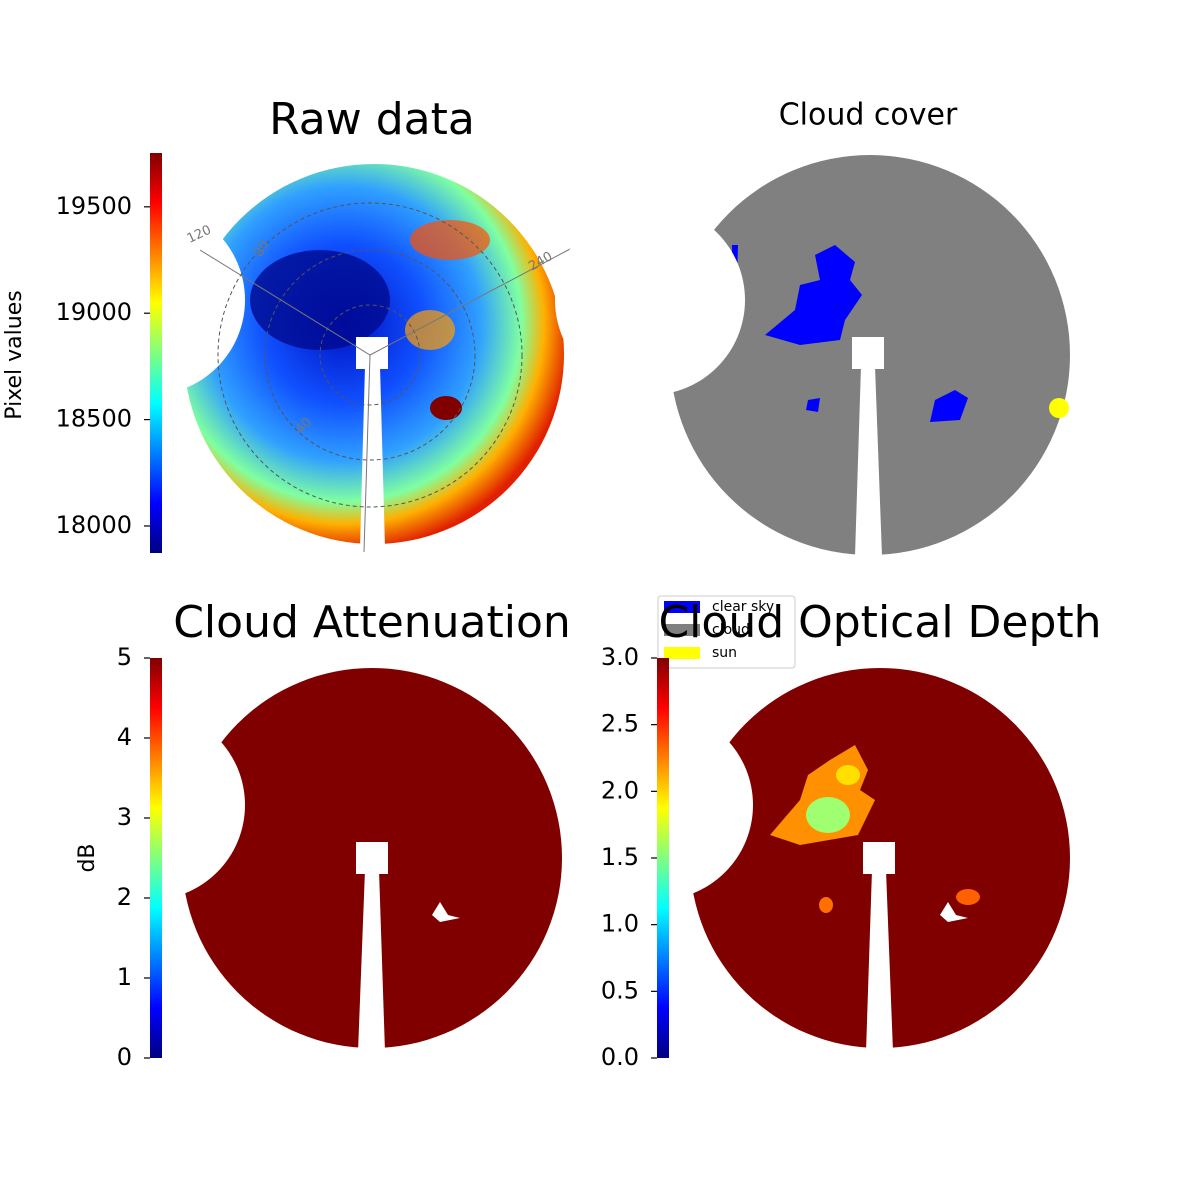 The image size is (1200, 1200). What do you see at coordinates (620, 924) in the screenshot?
I see `colorbar-tick-label: 1.0` at bounding box center [620, 924].